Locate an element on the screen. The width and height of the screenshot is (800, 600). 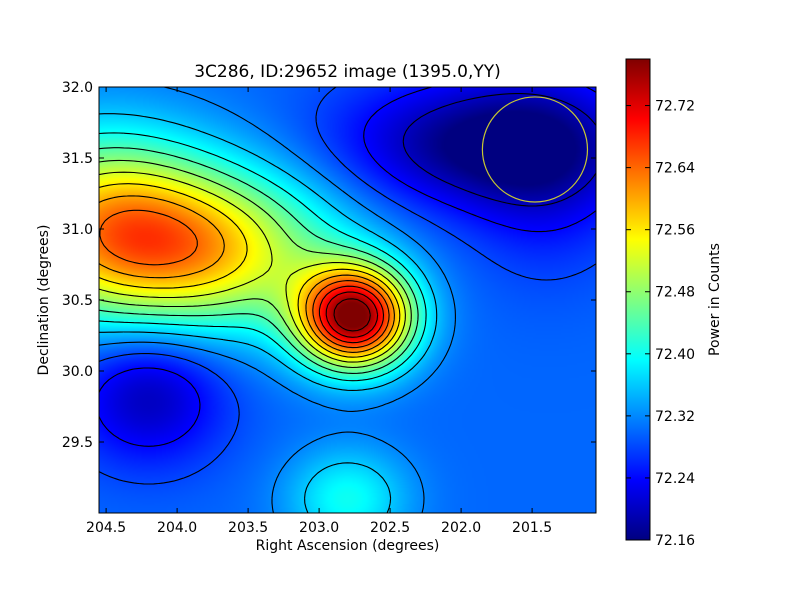
y-tick-label: 31.0 is located at coordinates (77, 230).